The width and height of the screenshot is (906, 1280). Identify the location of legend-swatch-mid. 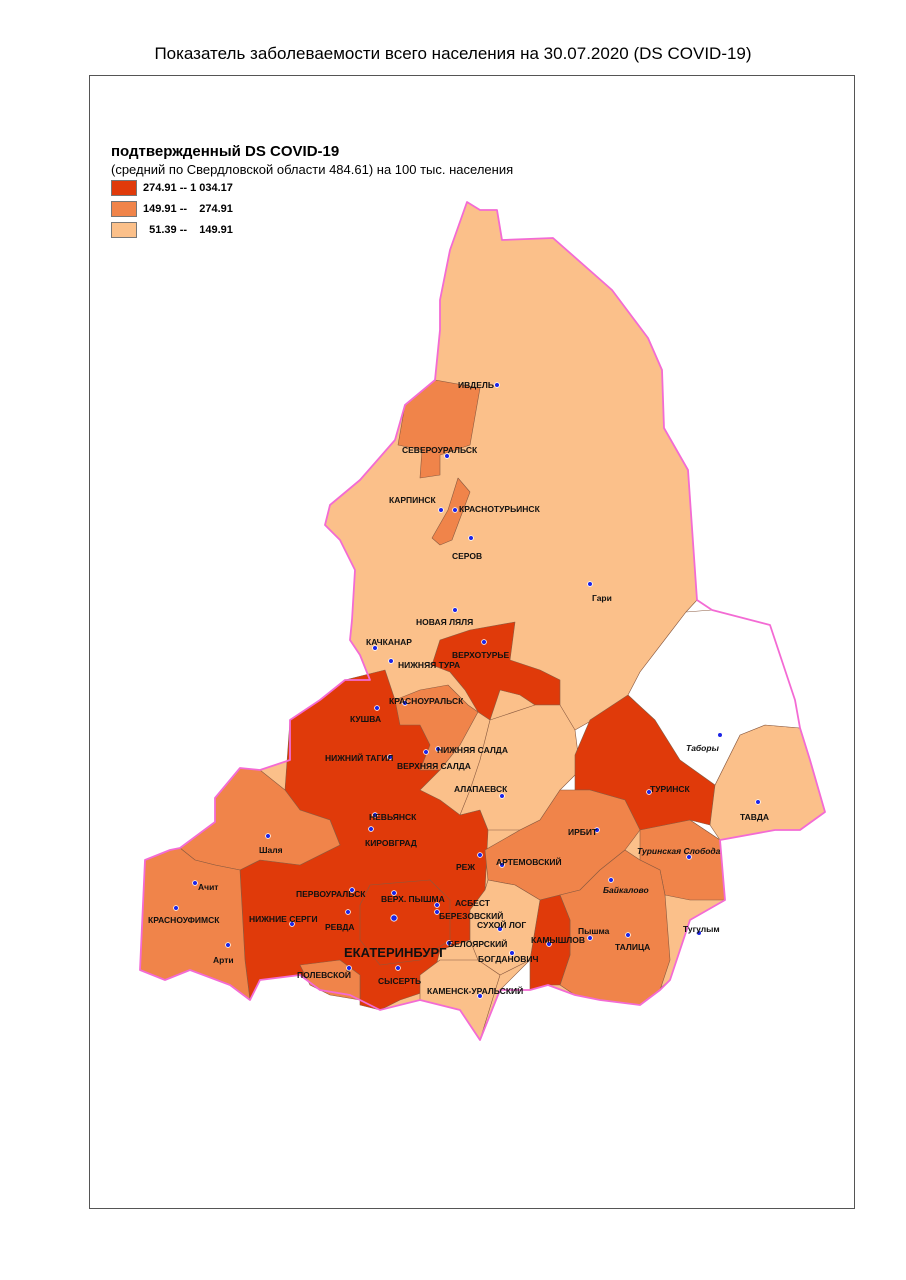
(124, 209).